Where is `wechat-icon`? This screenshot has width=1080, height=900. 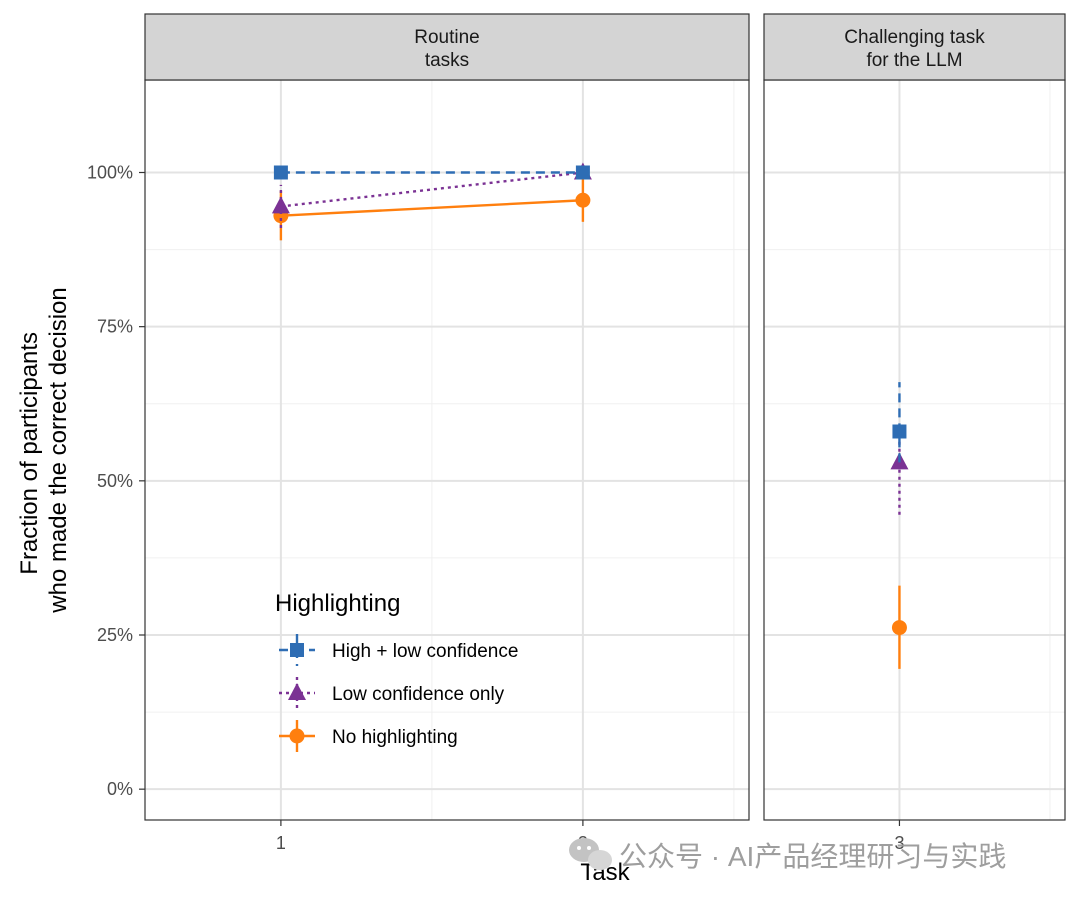 wechat-icon is located at coordinates (590, 854).